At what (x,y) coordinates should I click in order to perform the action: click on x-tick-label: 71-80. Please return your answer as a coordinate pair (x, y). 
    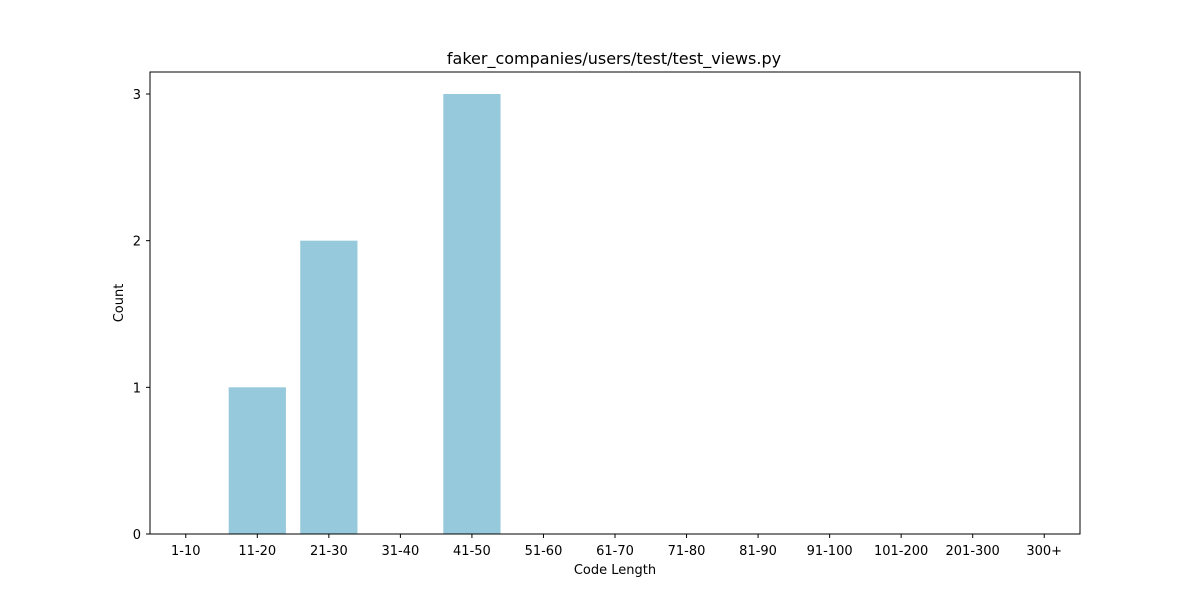
    Looking at the image, I should click on (687, 551).